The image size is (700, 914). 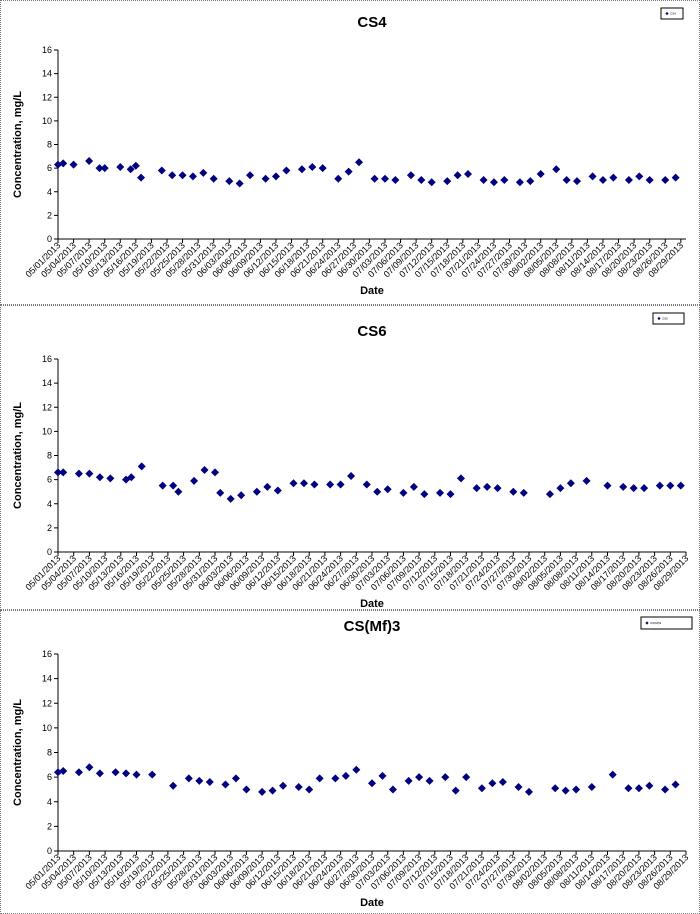 What do you see at coordinates (49, 777) in the screenshot?
I see `chart-cs-mf-3-y-tick-label: 6` at bounding box center [49, 777].